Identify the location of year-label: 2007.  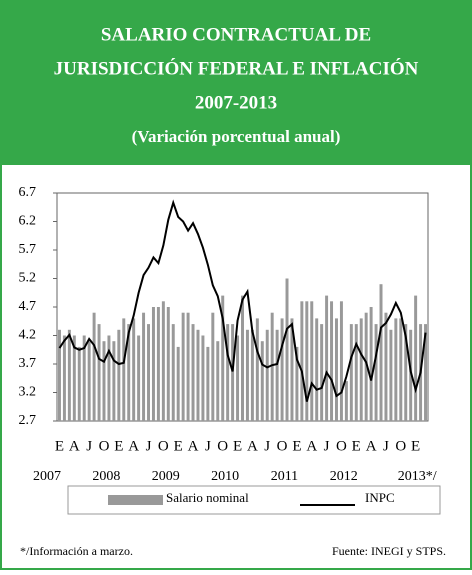
(47, 476).